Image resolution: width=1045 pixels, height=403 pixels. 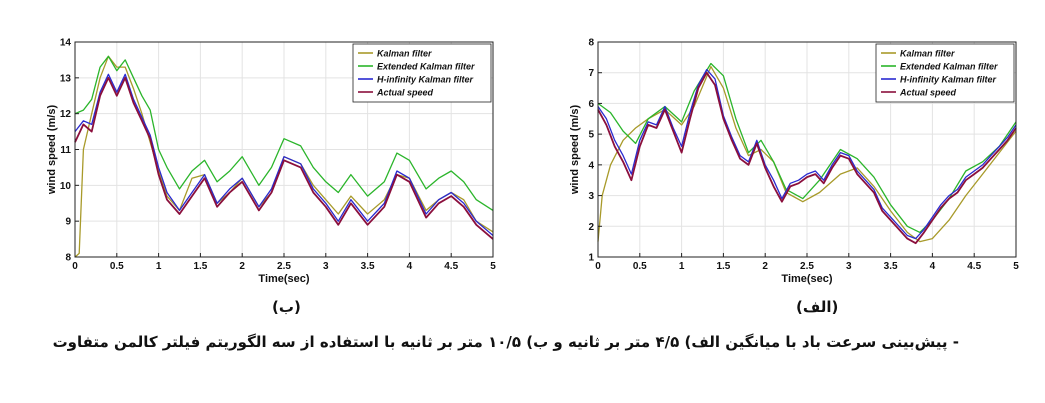 What do you see at coordinates (66, 43) in the screenshot?
I see `y-tick-label: 14` at bounding box center [66, 43].